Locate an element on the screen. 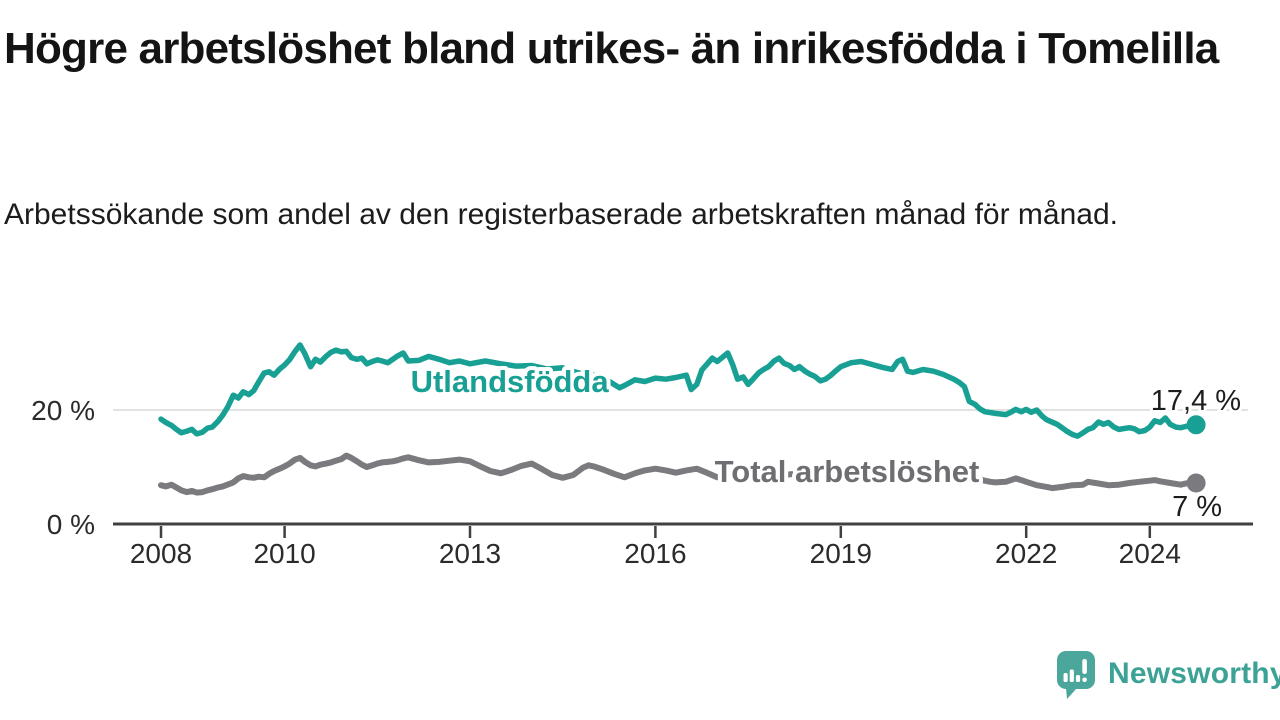  end-value-label-total: 7 % is located at coordinates (1197, 507).